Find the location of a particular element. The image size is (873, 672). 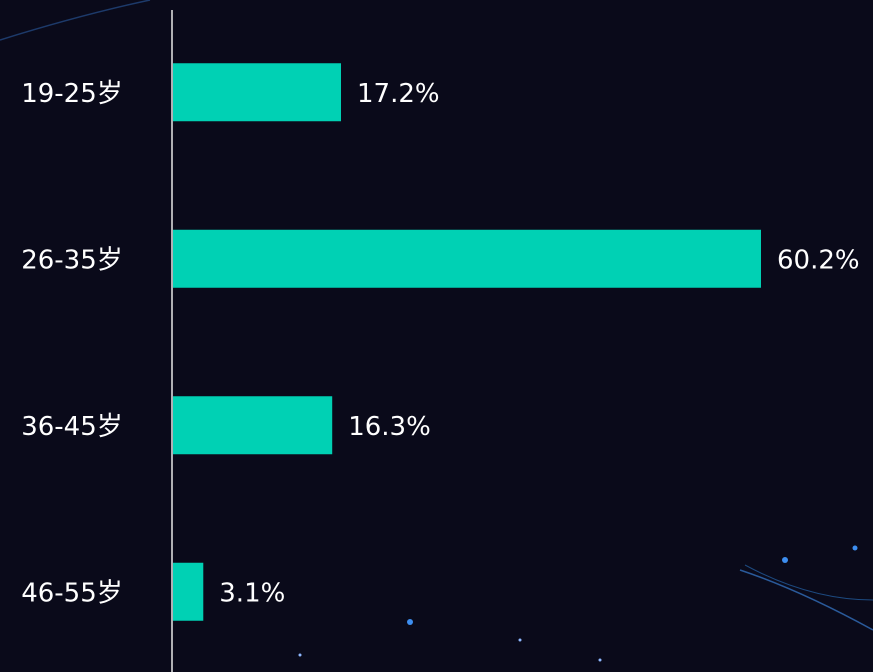

category-label: 19-25岁 is located at coordinates (72, 94).